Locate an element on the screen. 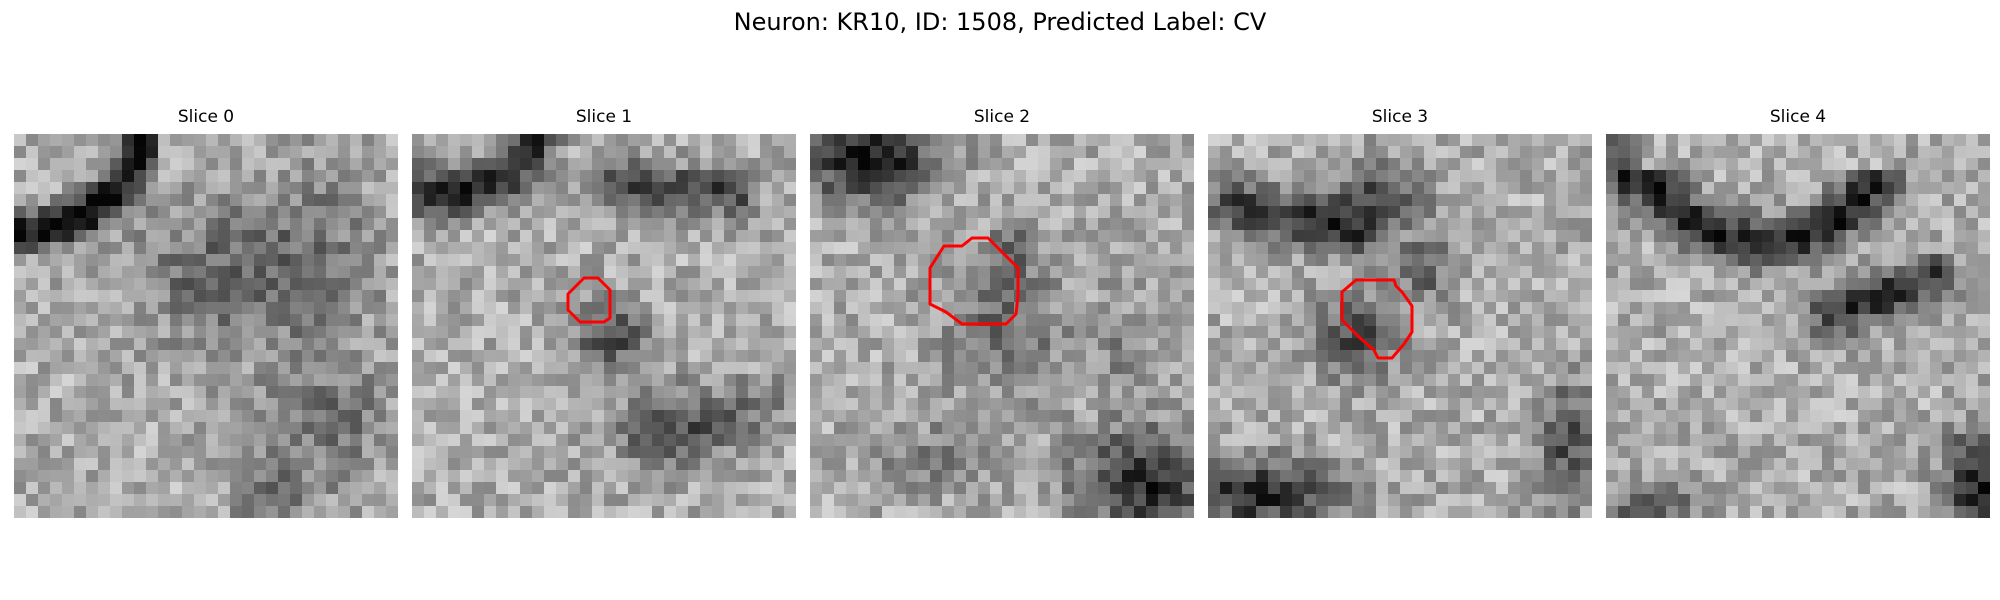 Image resolution: width=2000 pixels, height=600 pixels. slice-image is located at coordinates (1002, 326).